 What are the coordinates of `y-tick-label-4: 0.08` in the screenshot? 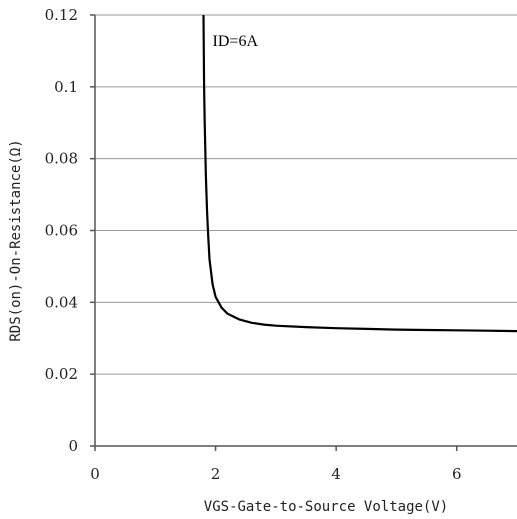 It's located at (61, 159).